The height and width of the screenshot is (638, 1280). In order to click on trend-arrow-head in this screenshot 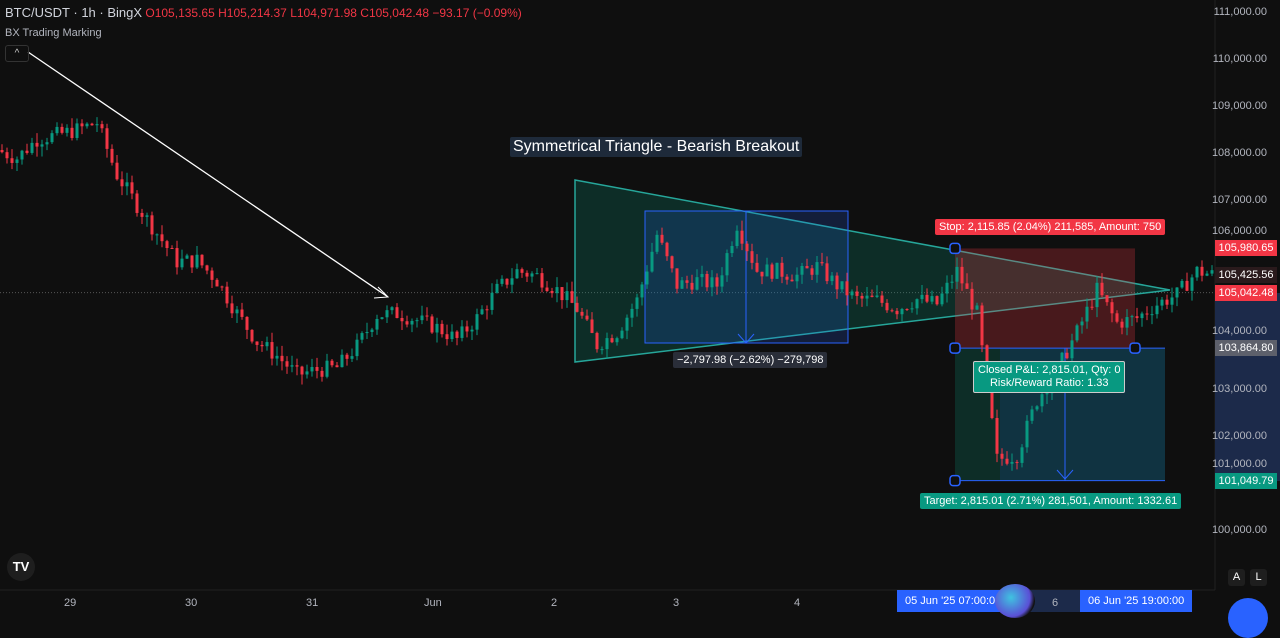, I will do `click(381, 292)`.